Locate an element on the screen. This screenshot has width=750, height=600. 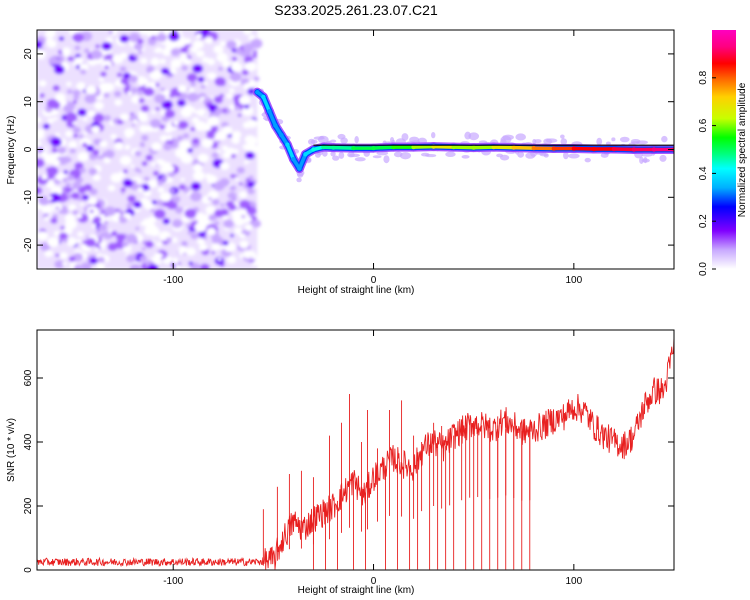
colorbar-ticks: 0.0 0.2 0.4 0.6 0.8 is located at coordinates (707, 173).